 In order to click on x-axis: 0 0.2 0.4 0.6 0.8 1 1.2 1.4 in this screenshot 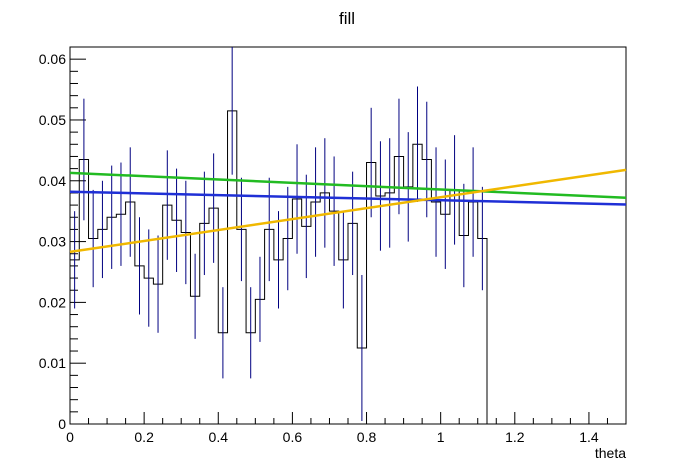, I will do `click(346, 428)`.